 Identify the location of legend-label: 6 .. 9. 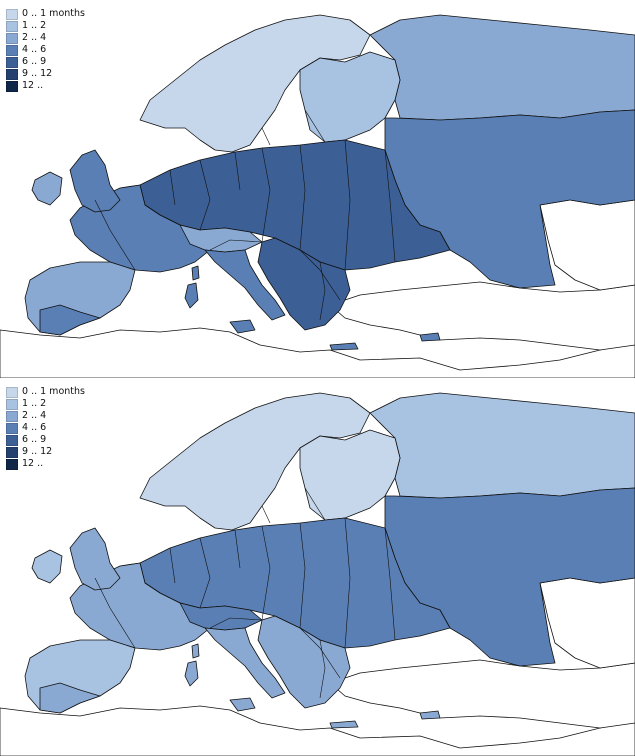
(34, 61).